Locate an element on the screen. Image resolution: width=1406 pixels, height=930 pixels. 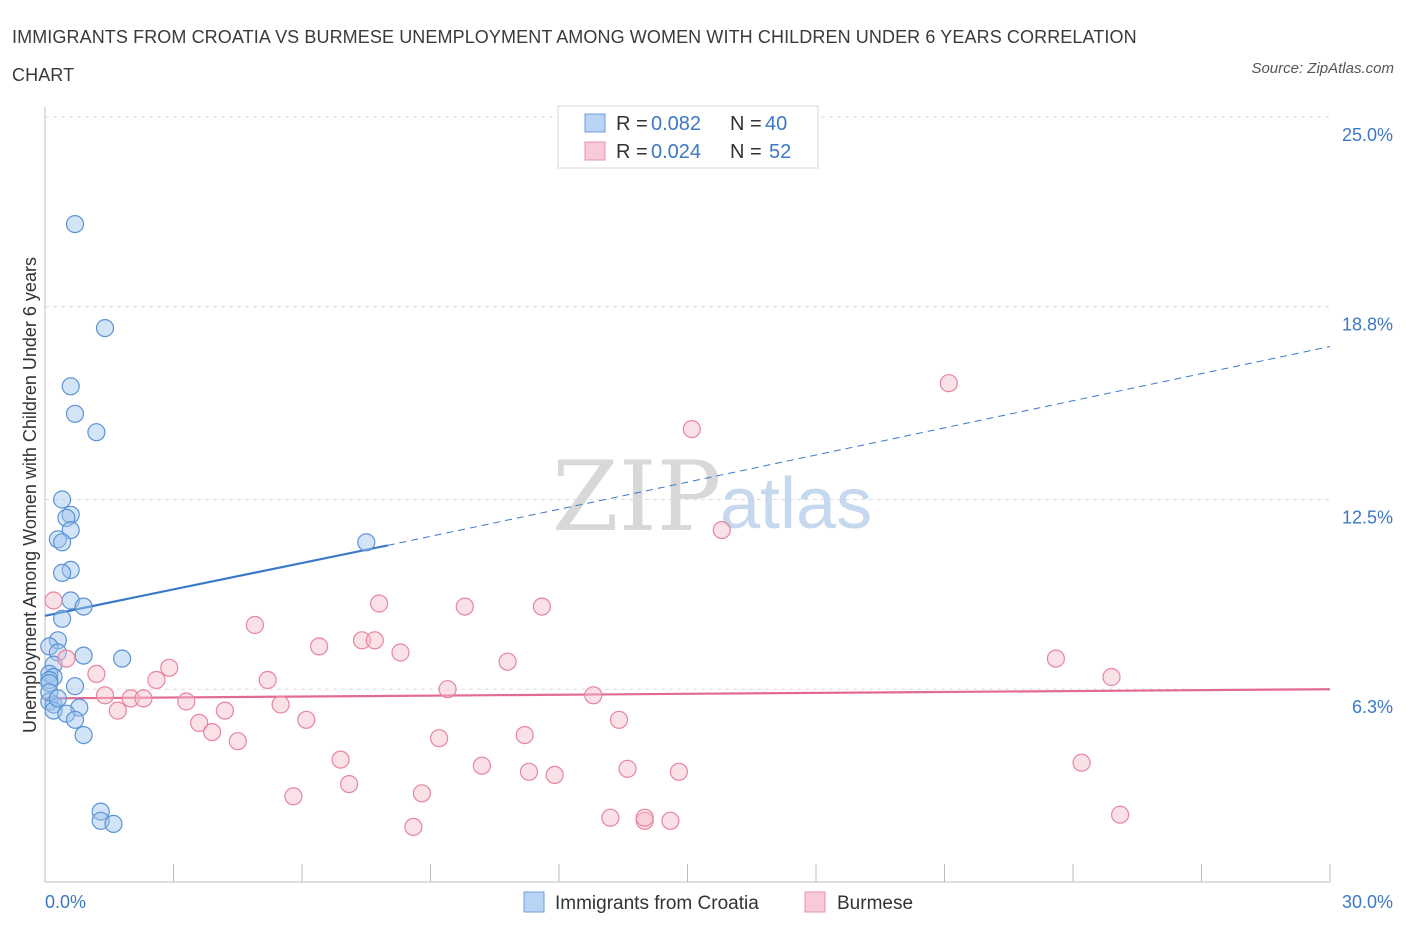
trend-line-burmese is located at coordinates (687, 694).